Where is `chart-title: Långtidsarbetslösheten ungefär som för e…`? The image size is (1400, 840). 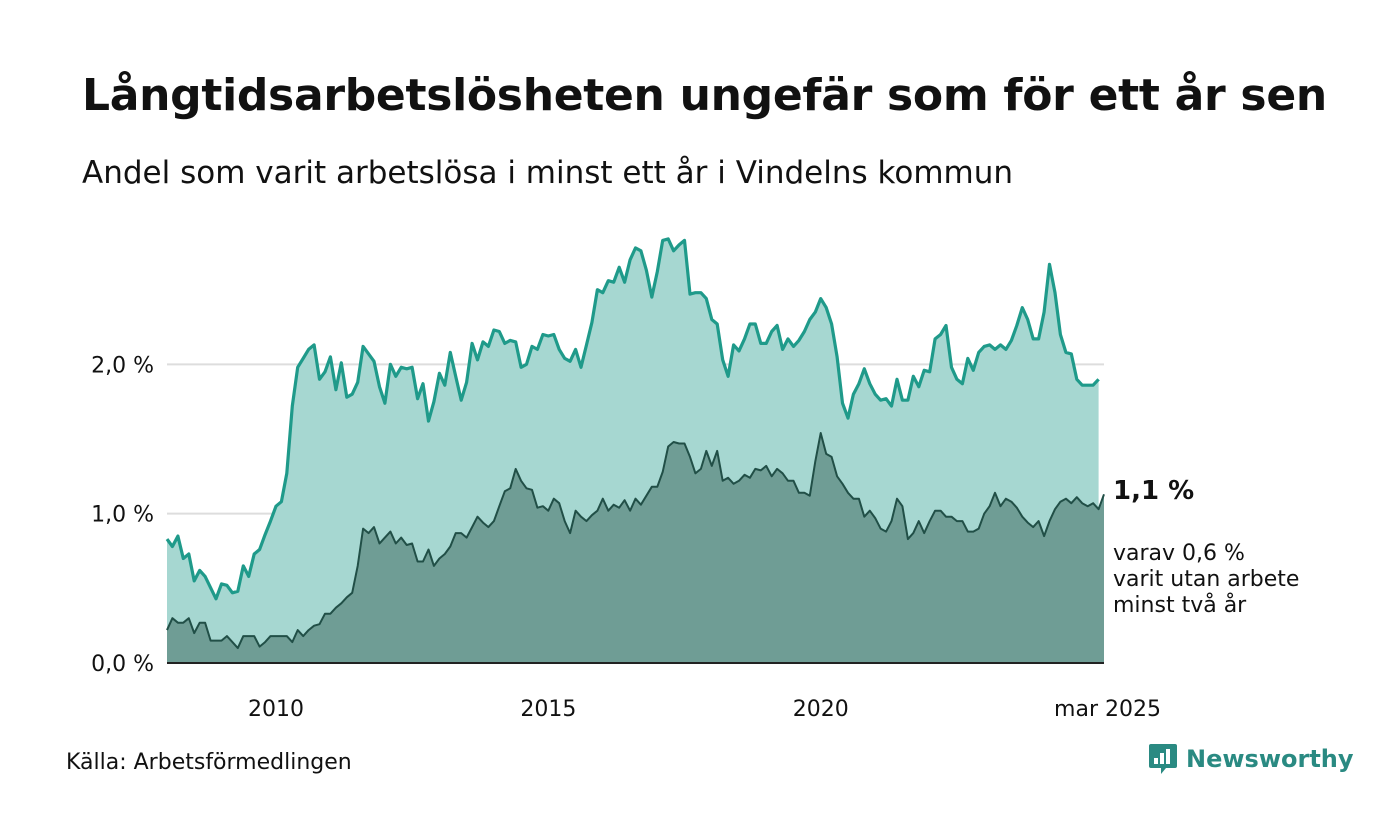 chart-title: Långtidsarbetslösheten ungefär som för e… is located at coordinates (704, 95).